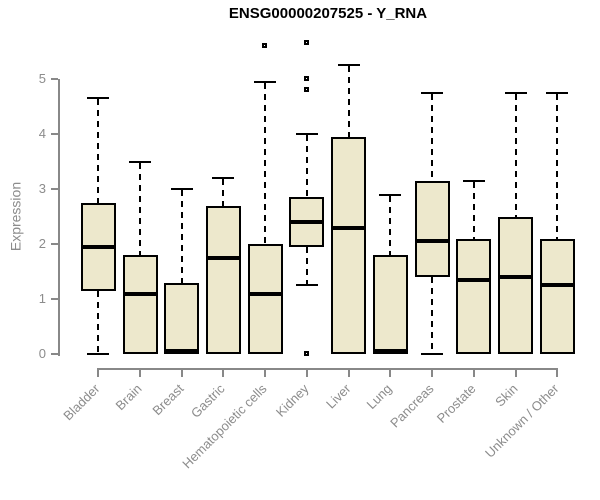 The image size is (600, 500). What do you see at coordinates (42, 78) in the screenshot?
I see `y-tick-label: 5` at bounding box center [42, 78].